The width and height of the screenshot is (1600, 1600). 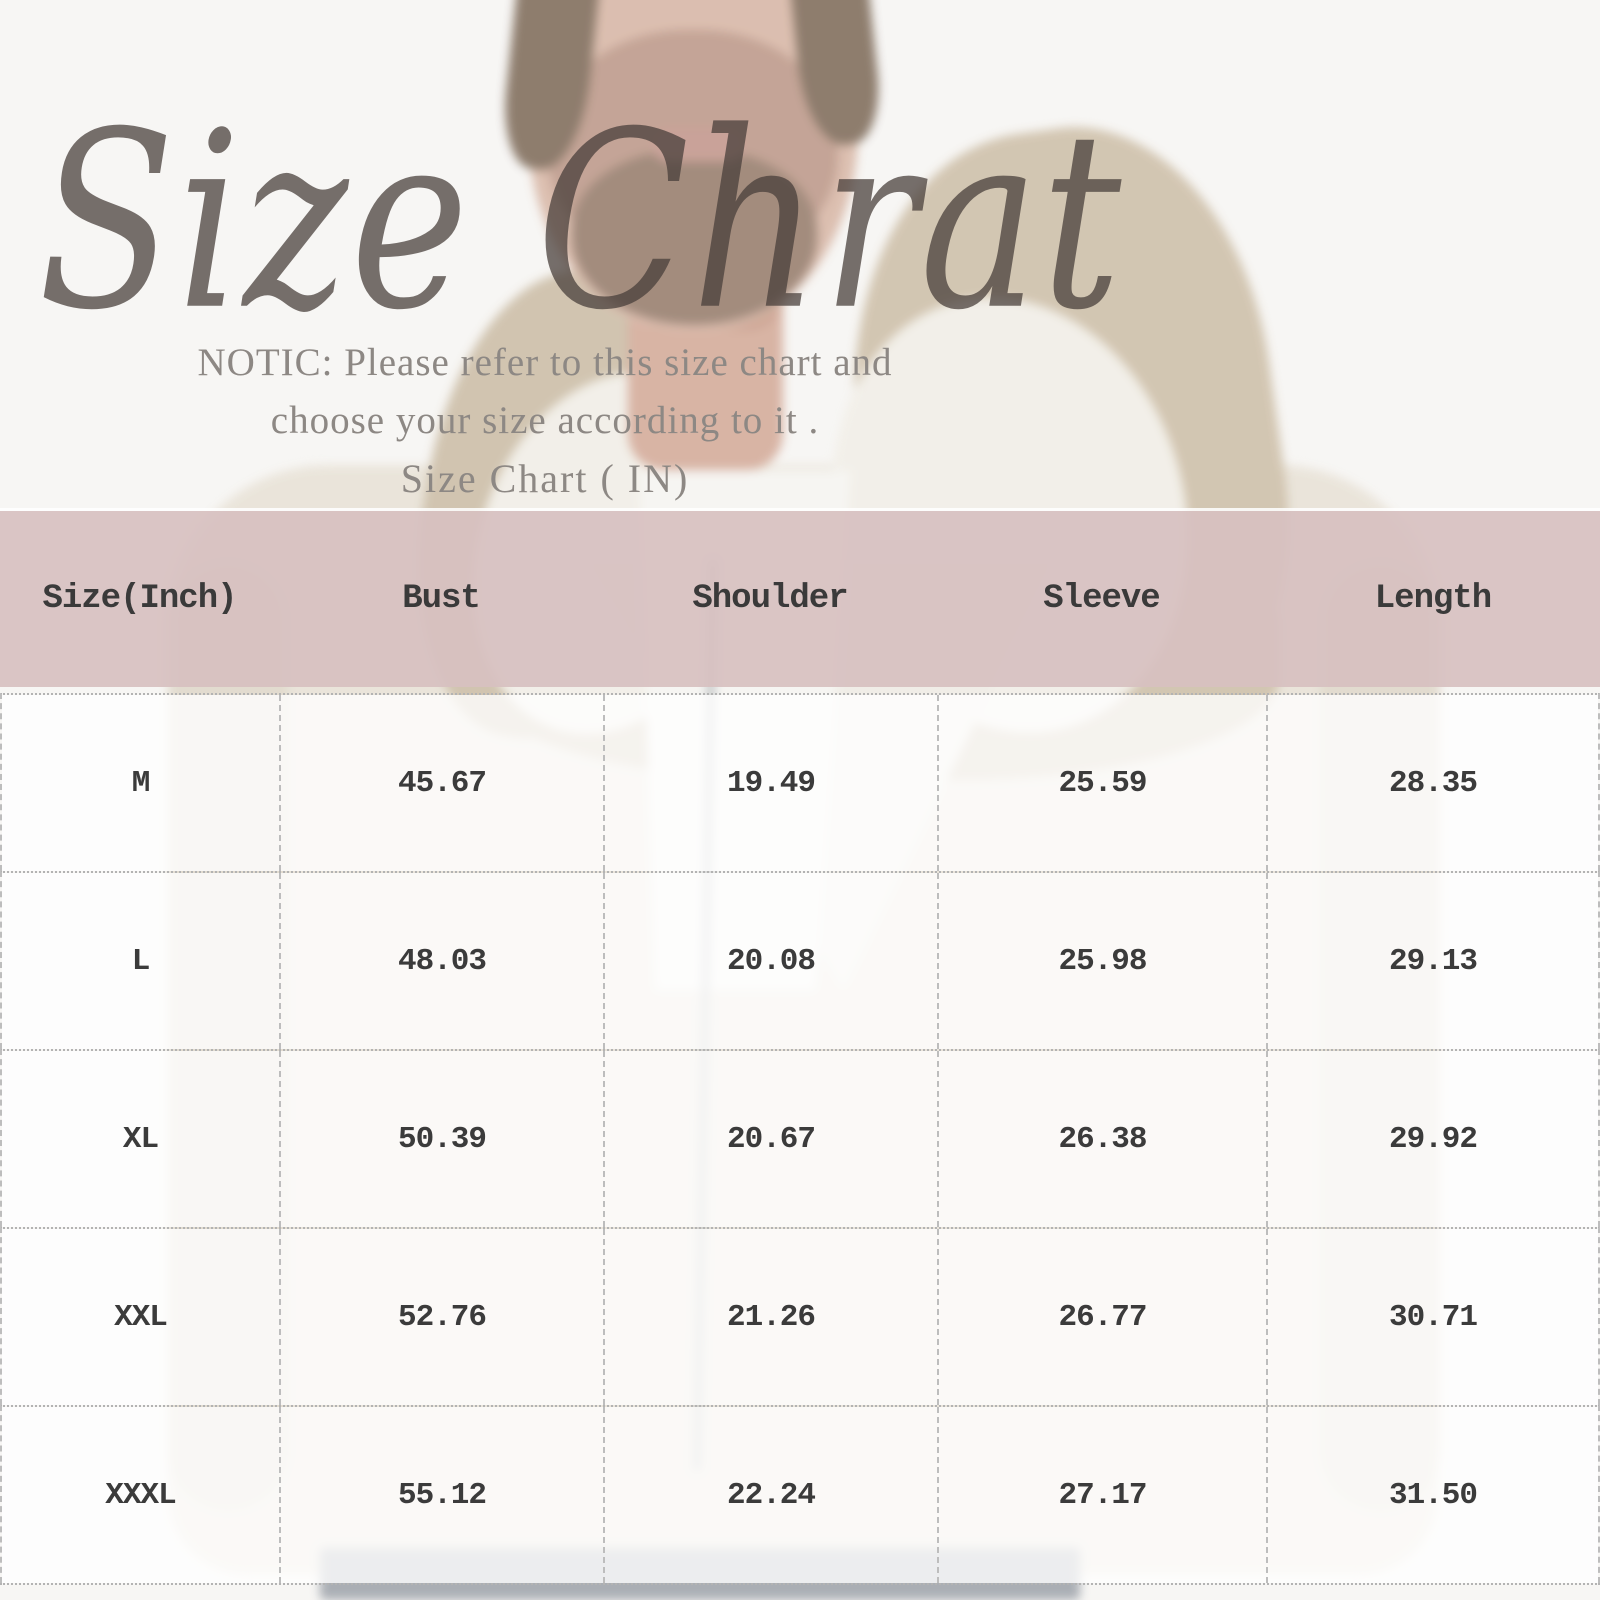 What do you see at coordinates (770, 1139) in the screenshot?
I see `shoulder-value: 20.67` at bounding box center [770, 1139].